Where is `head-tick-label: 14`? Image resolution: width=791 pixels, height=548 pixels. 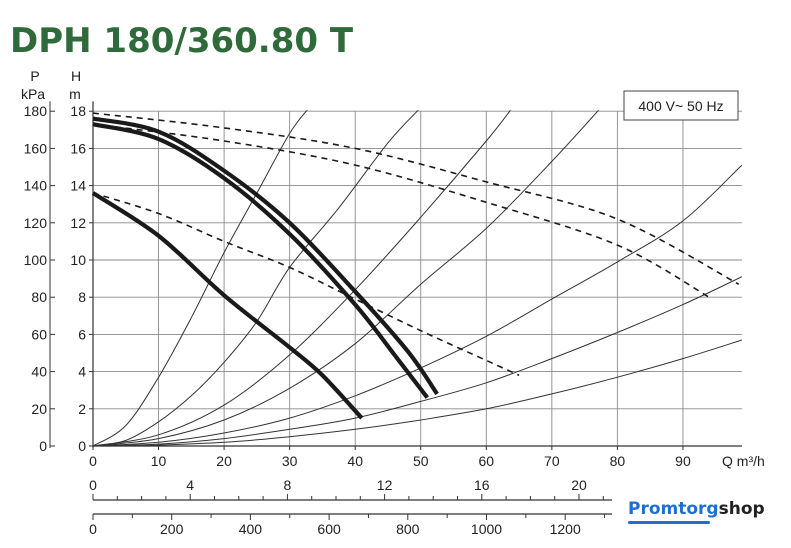 head-tick-label: 14 is located at coordinates (78, 186).